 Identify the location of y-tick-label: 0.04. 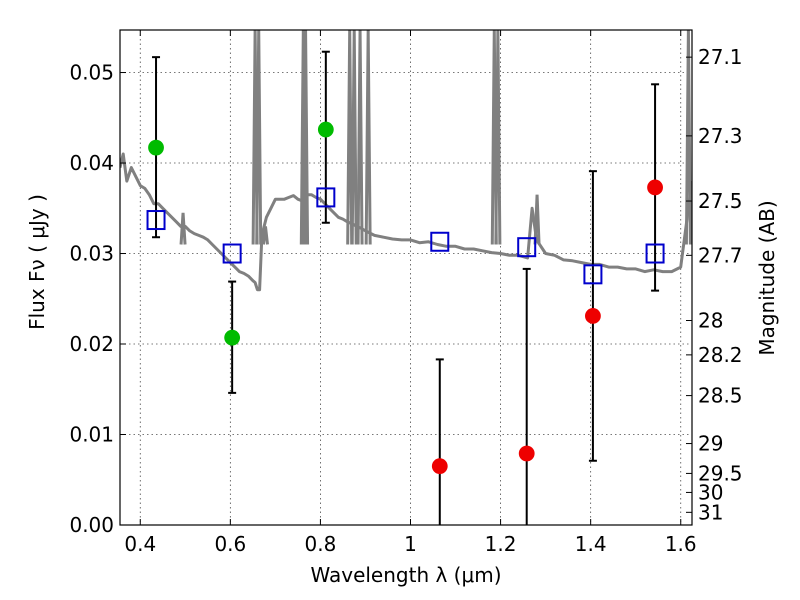
(91, 163).